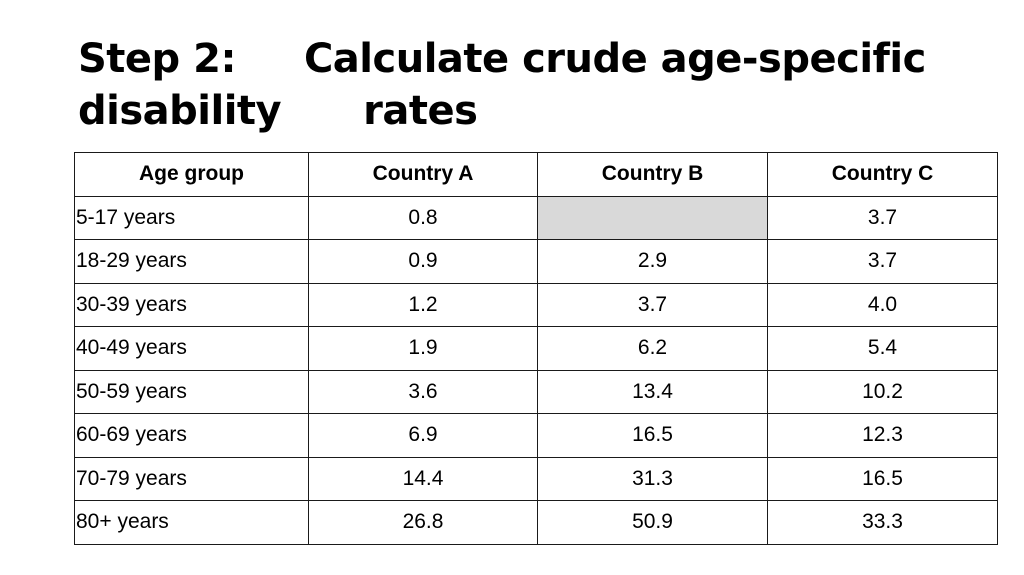 This screenshot has width=1024, height=575. Describe the element at coordinates (180, 111) in the screenshot. I see `title-text-2: disability` at that location.